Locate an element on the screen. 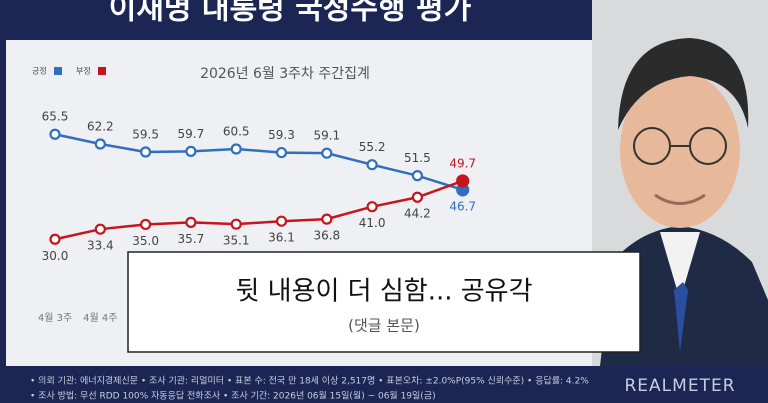 This screenshot has width=768, height=403. data-label: 59.1 is located at coordinates (326, 136).